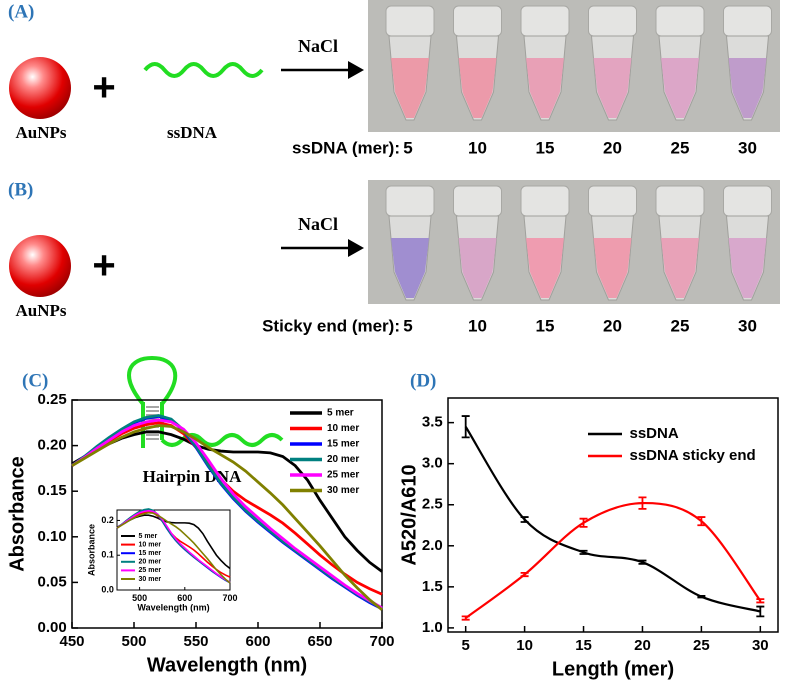 The width and height of the screenshot is (787, 684). Describe the element at coordinates (192, 476) in the screenshot. I see `dna-label: Hairpin DNA` at that location.